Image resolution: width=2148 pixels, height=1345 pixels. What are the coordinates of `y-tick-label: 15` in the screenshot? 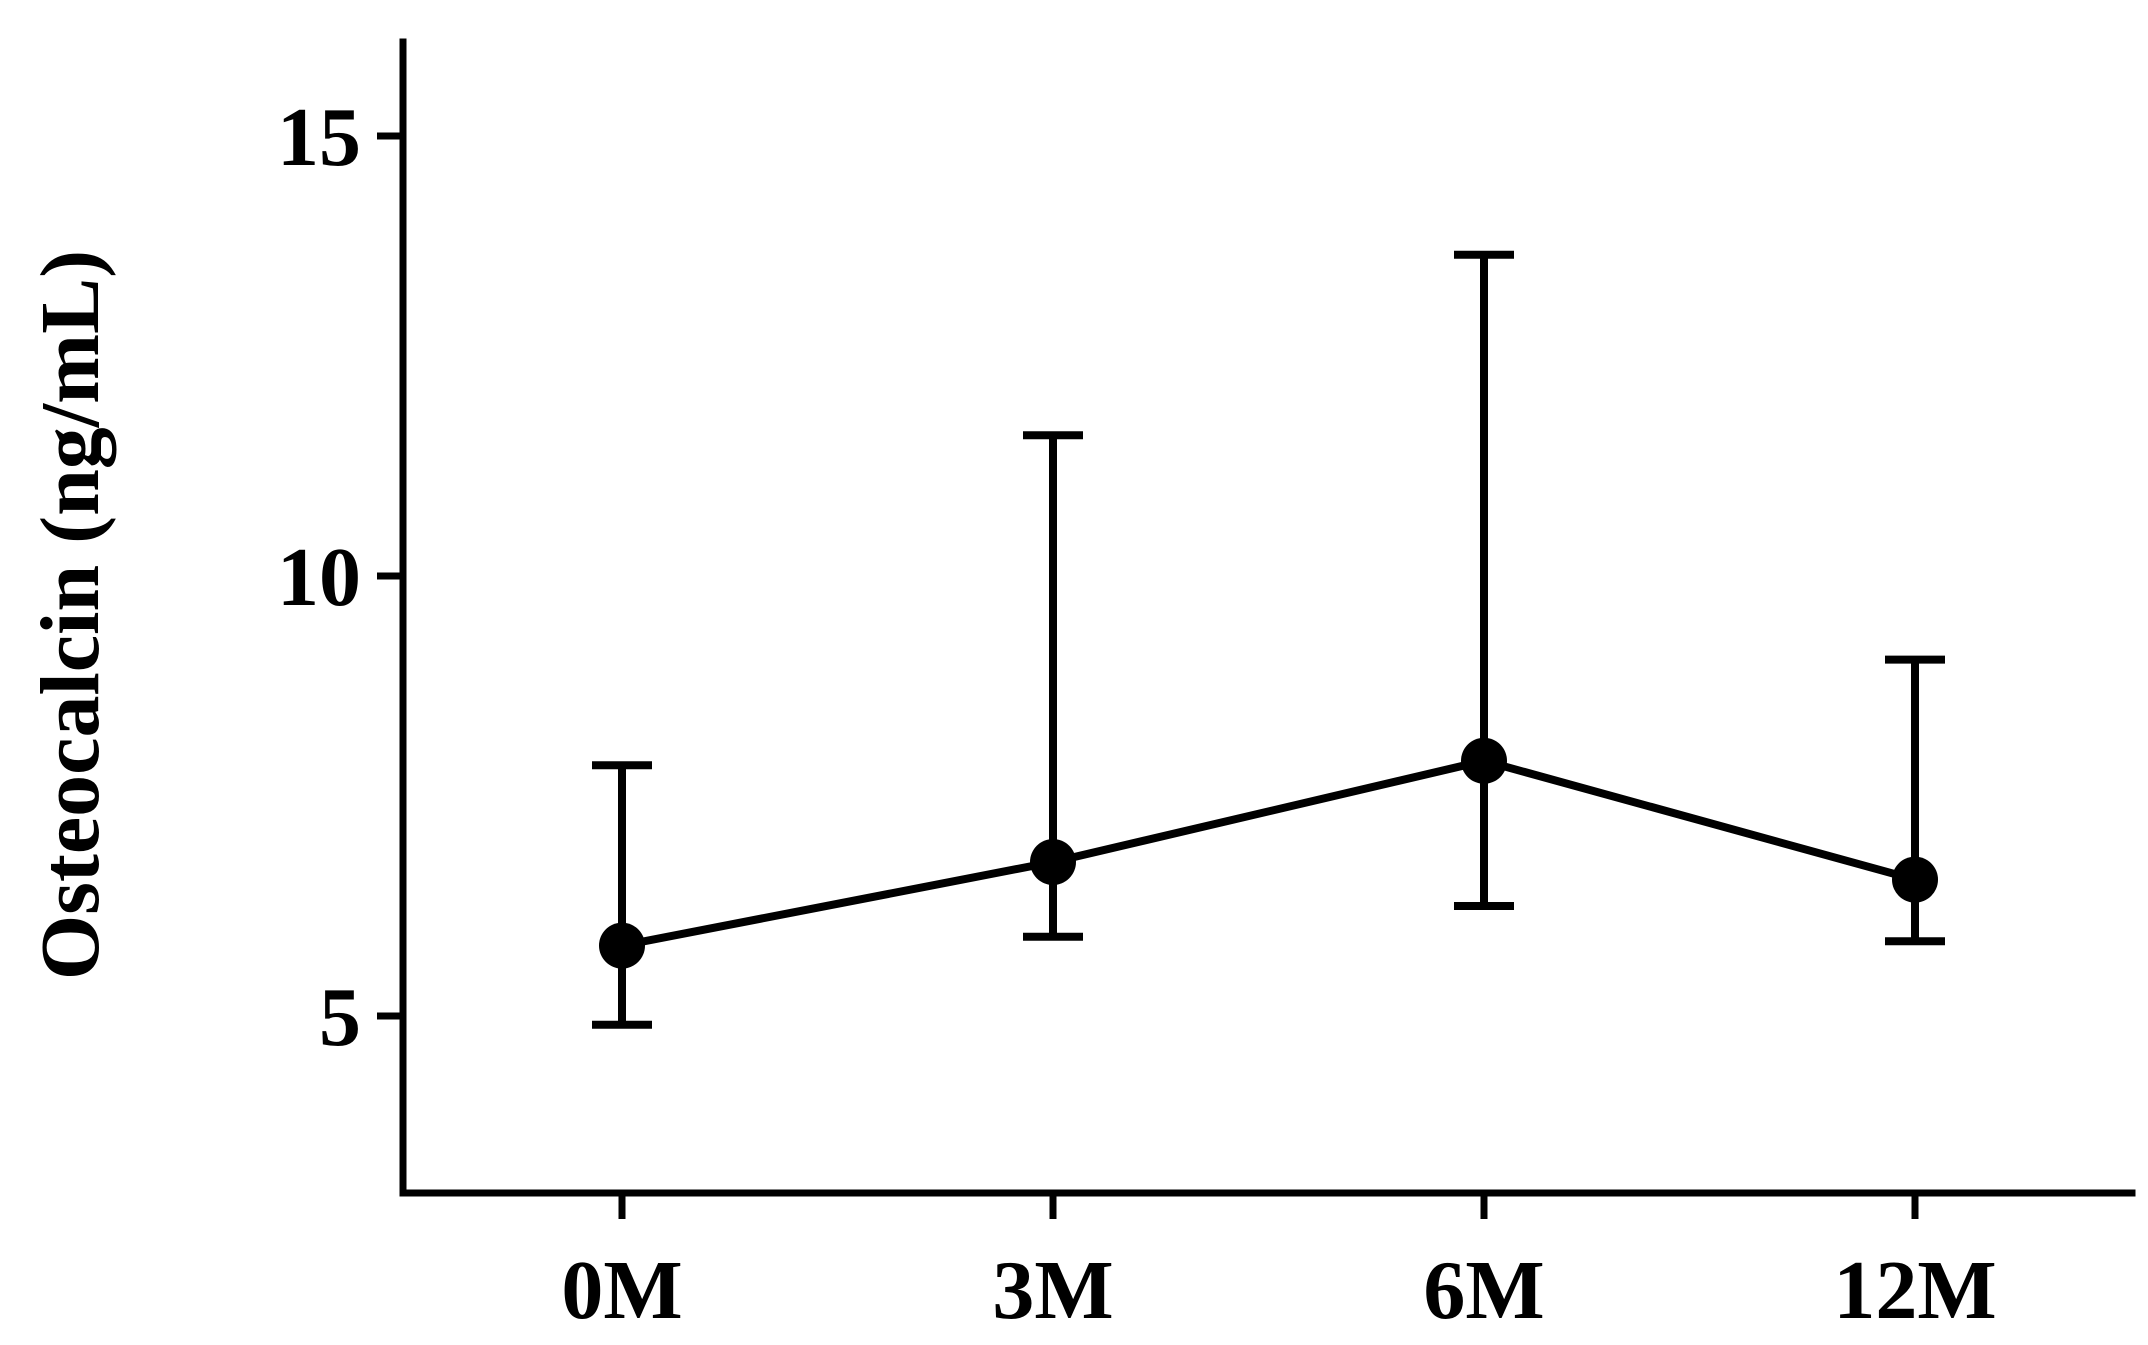 It's located at (319, 137).